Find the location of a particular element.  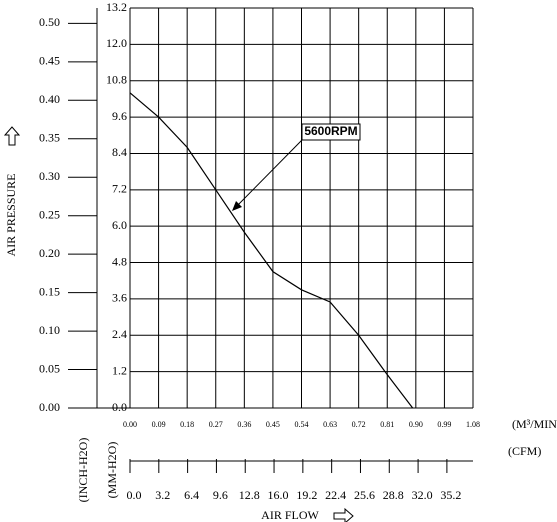

x2-tick-label: 0.0 is located at coordinates (134, 495).